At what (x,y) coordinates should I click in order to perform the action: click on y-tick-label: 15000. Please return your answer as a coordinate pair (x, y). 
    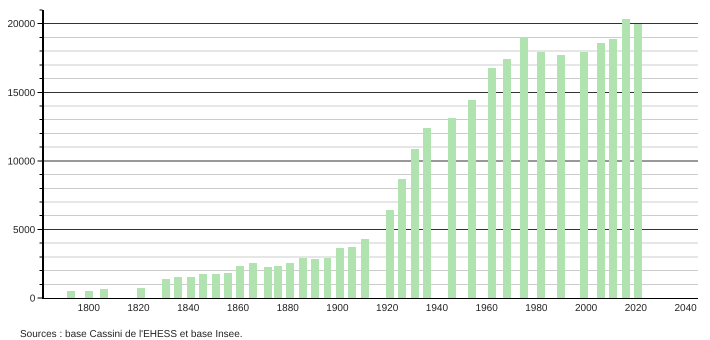
    Looking at the image, I should click on (21, 93).